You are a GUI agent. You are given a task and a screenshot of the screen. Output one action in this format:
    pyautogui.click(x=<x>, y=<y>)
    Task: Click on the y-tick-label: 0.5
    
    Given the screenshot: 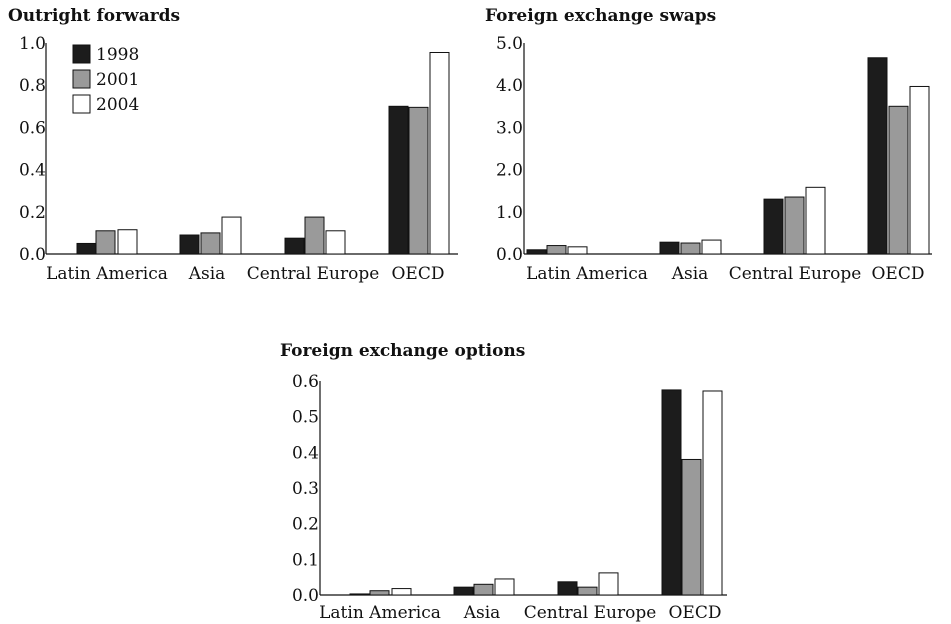 What is the action you would take?
    pyautogui.click(x=305, y=418)
    